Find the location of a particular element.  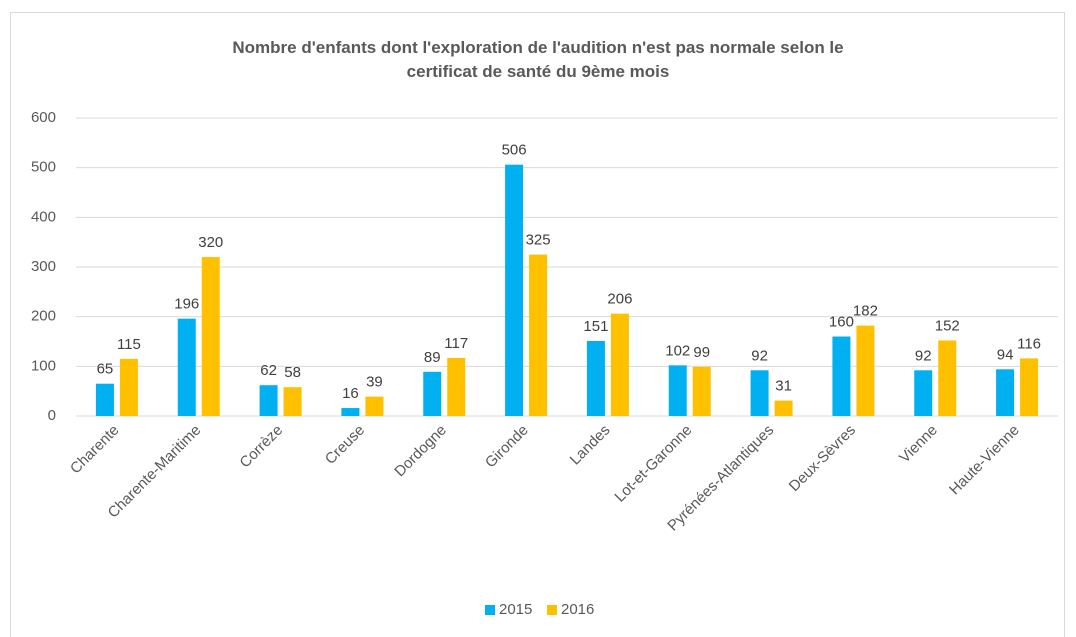

y-tick-label: 500 is located at coordinates (43, 167).